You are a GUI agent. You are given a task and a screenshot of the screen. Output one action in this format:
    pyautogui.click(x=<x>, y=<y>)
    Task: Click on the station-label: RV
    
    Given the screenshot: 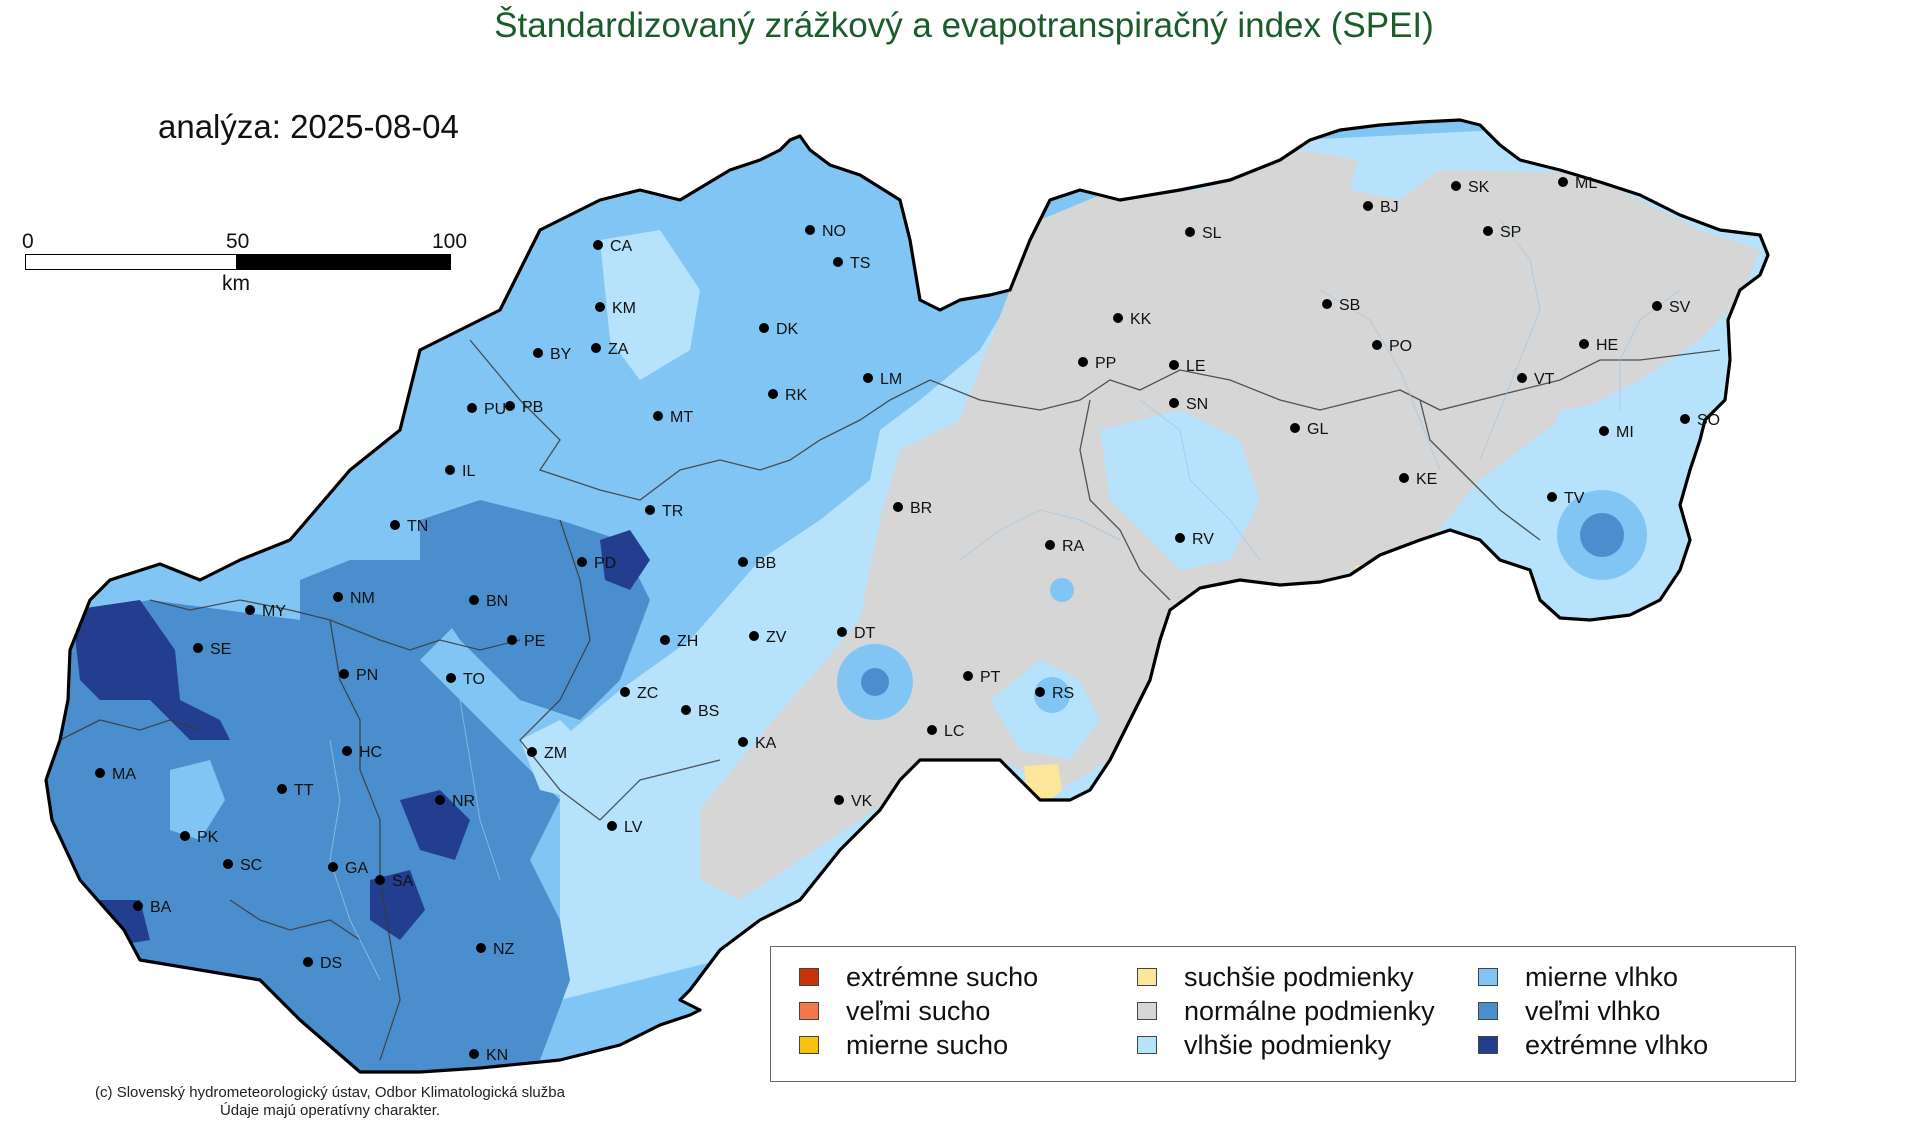 What is the action you would take?
    pyautogui.click(x=1203, y=539)
    